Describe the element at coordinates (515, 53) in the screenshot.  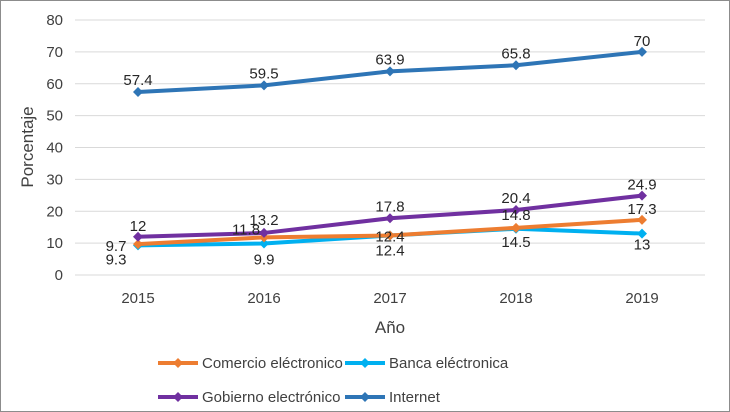
I see `data-label: 65.8` at that location.